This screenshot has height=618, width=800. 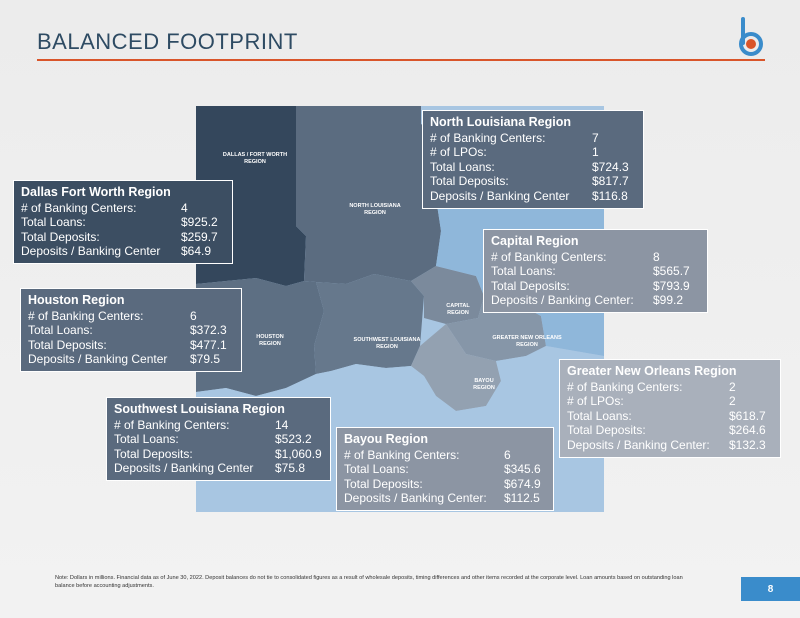 I want to click on stat-row: Total Loans: $345.6, so click(x=445, y=469).